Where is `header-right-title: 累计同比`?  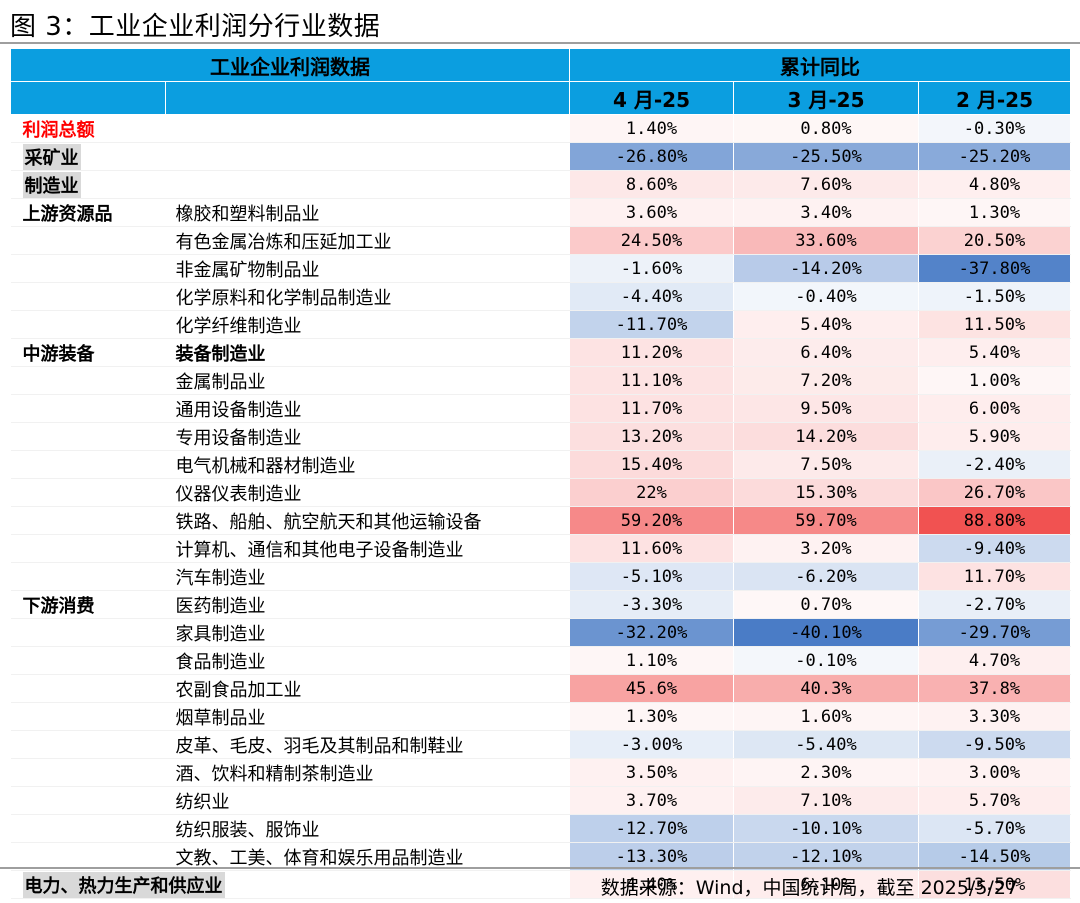
header-right-title: 累计同比 is located at coordinates (820, 65).